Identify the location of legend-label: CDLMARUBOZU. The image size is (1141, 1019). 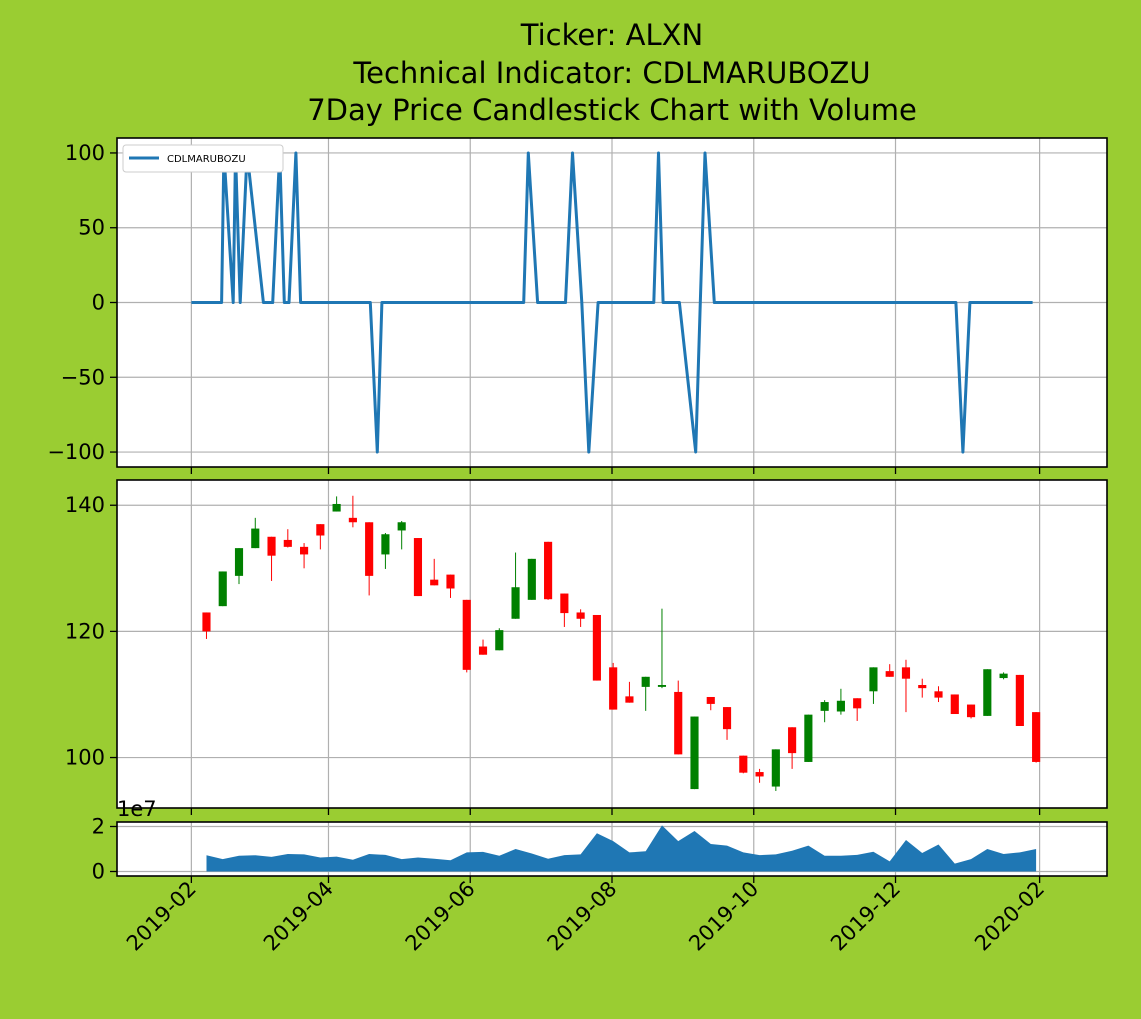
(206, 159).